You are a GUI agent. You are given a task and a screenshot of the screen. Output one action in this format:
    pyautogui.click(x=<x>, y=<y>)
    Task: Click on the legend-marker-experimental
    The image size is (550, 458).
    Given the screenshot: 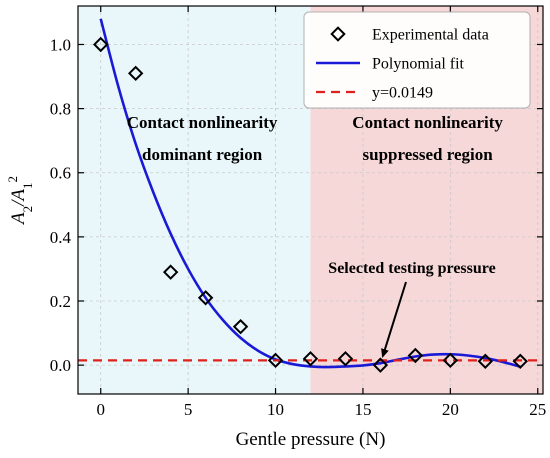 What is the action you would take?
    pyautogui.click(x=338, y=34)
    